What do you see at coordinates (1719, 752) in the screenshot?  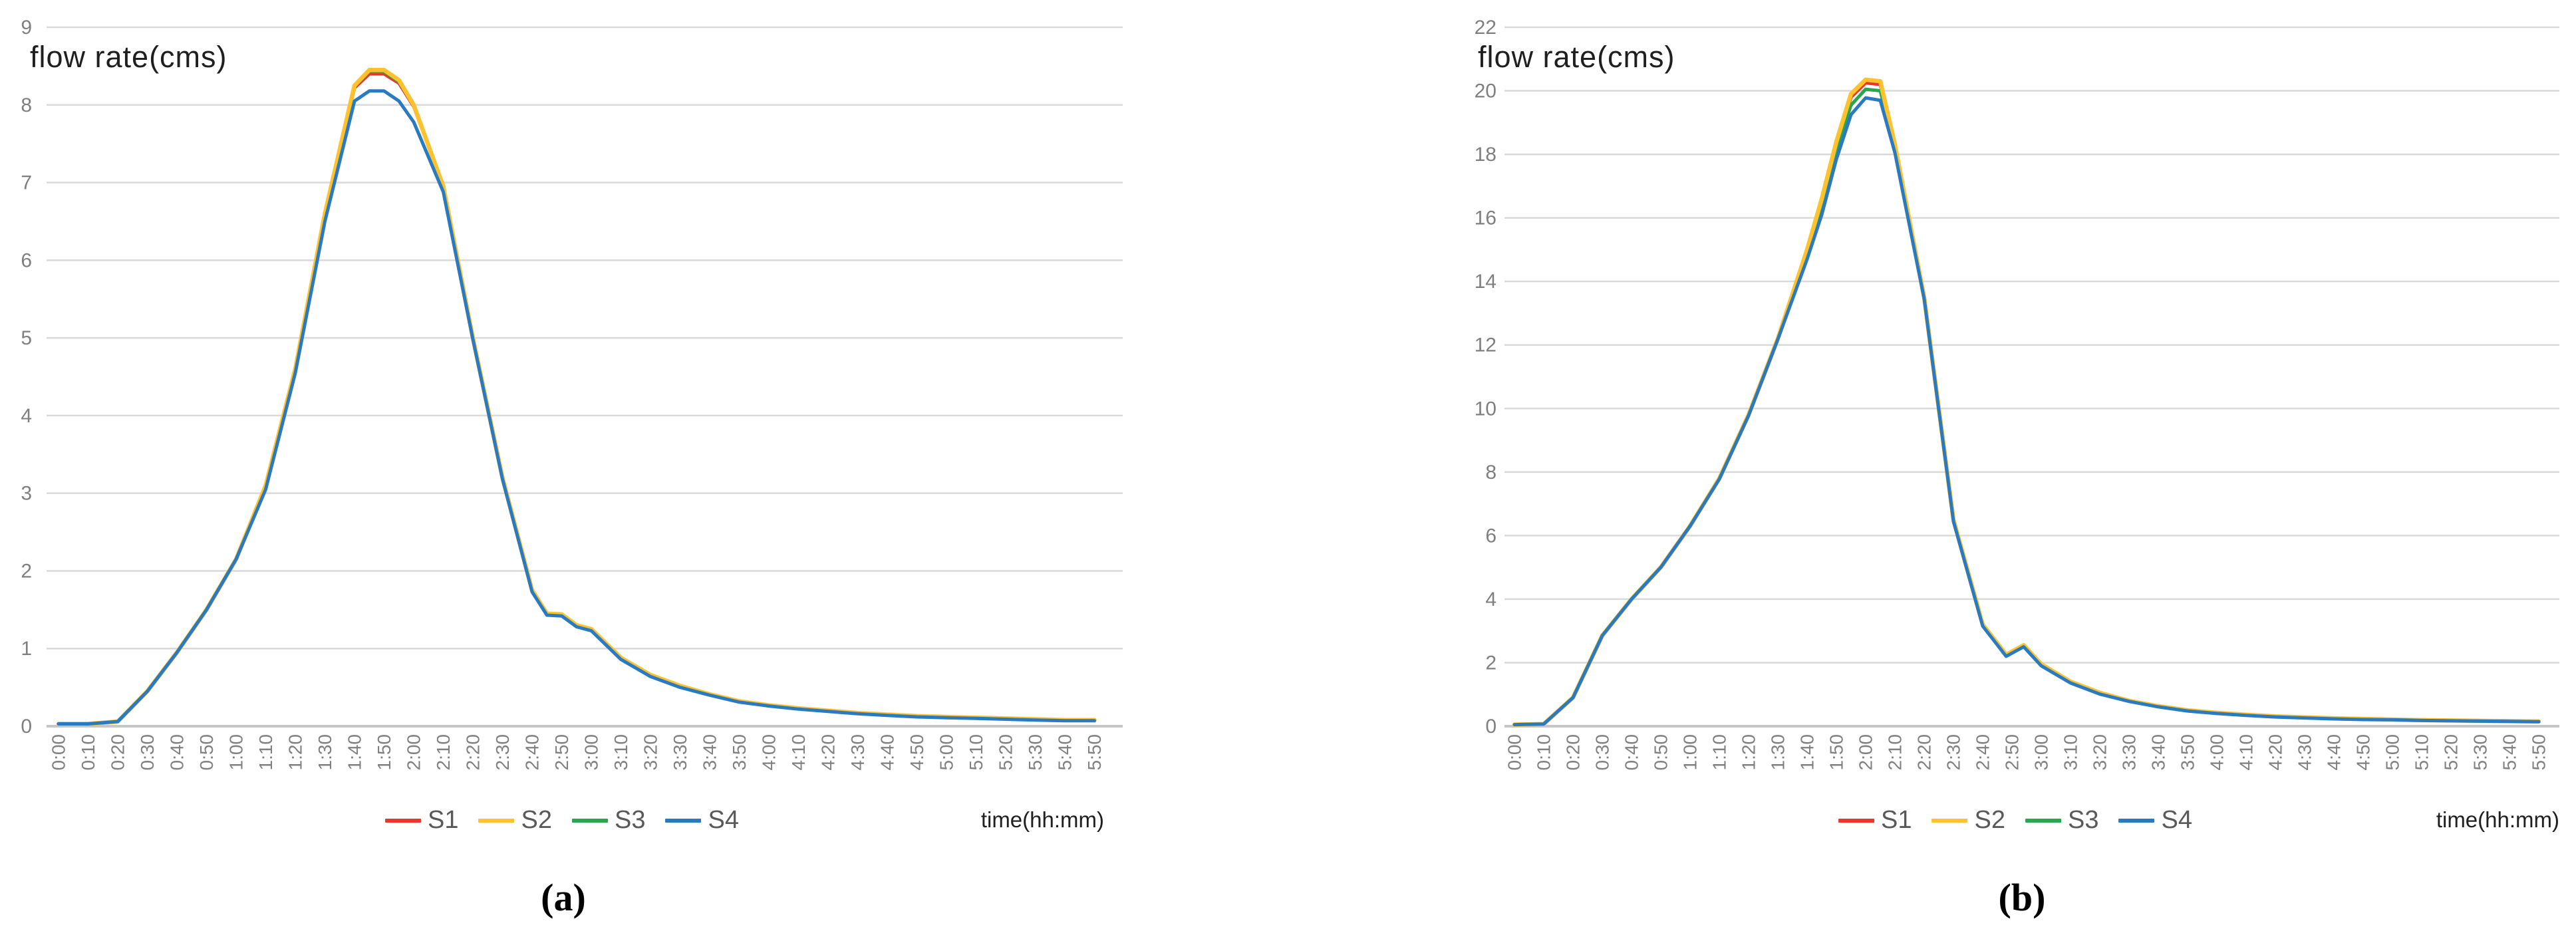 I see `x-tick-label: 1:10` at bounding box center [1719, 752].